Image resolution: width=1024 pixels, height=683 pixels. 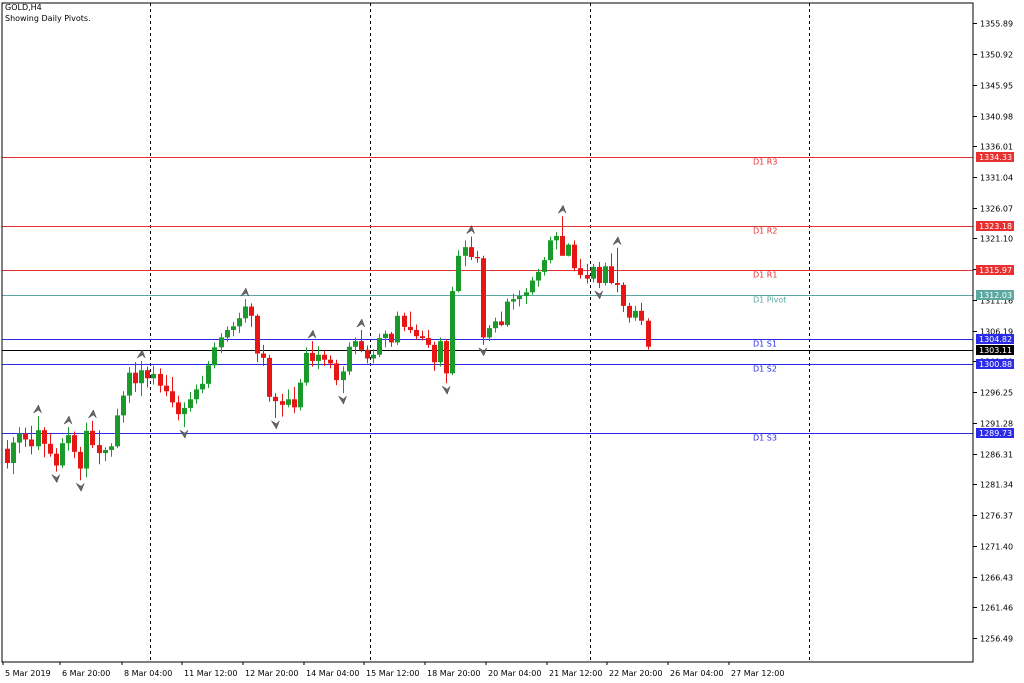 What do you see at coordinates (696, 673) in the screenshot?
I see `x-tick-label: 26 Mar 04:00` at bounding box center [696, 673].